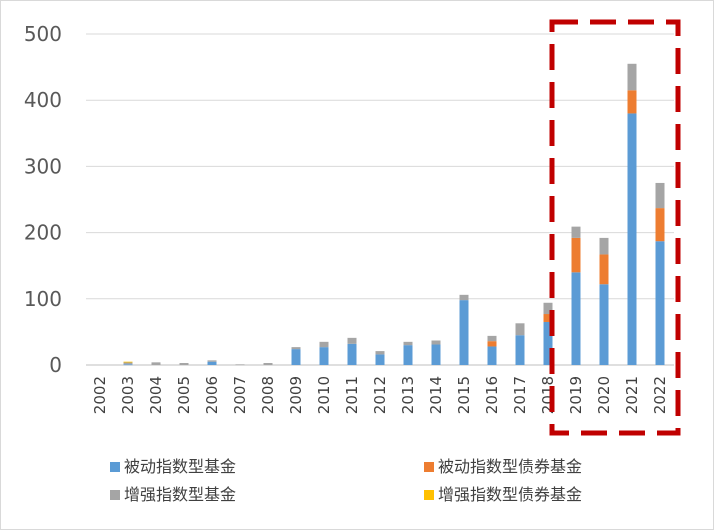 The height and width of the screenshot is (530, 714). I want to click on y-tick-label: 200, so click(43, 233).